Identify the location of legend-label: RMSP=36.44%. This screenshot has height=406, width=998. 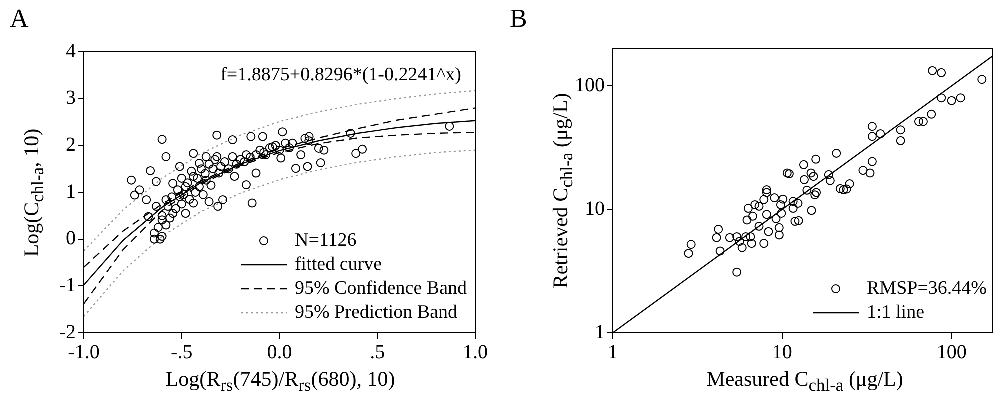
(927, 289).